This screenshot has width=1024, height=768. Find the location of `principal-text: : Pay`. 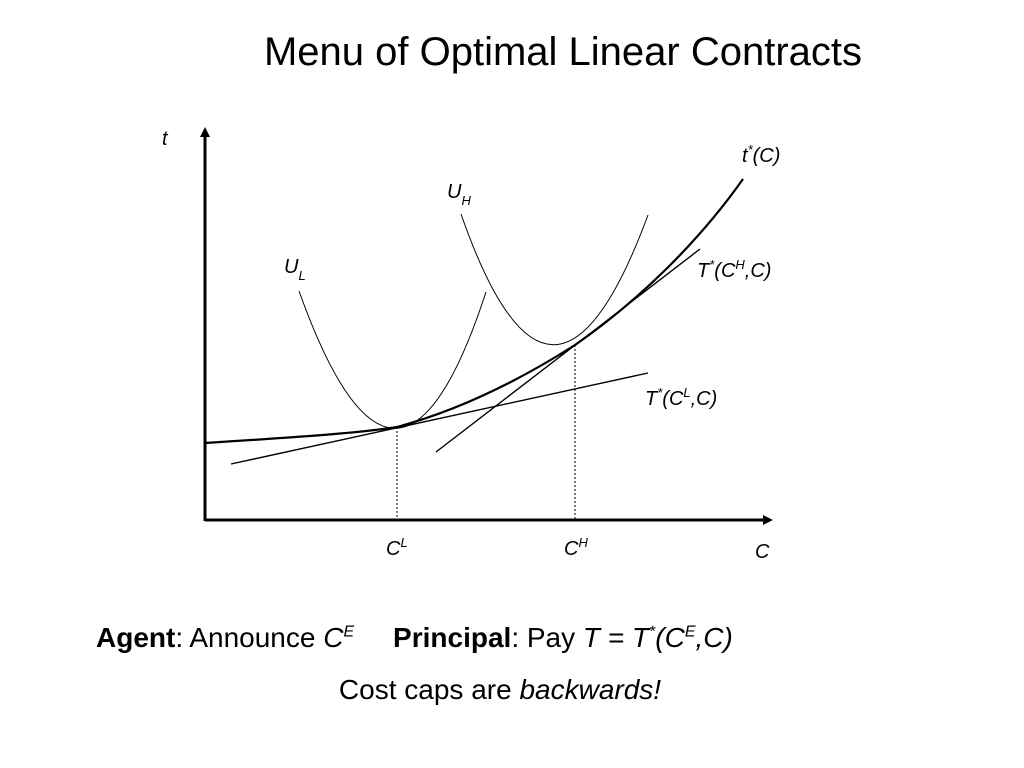

principal-text: : Pay is located at coordinates (547, 637).